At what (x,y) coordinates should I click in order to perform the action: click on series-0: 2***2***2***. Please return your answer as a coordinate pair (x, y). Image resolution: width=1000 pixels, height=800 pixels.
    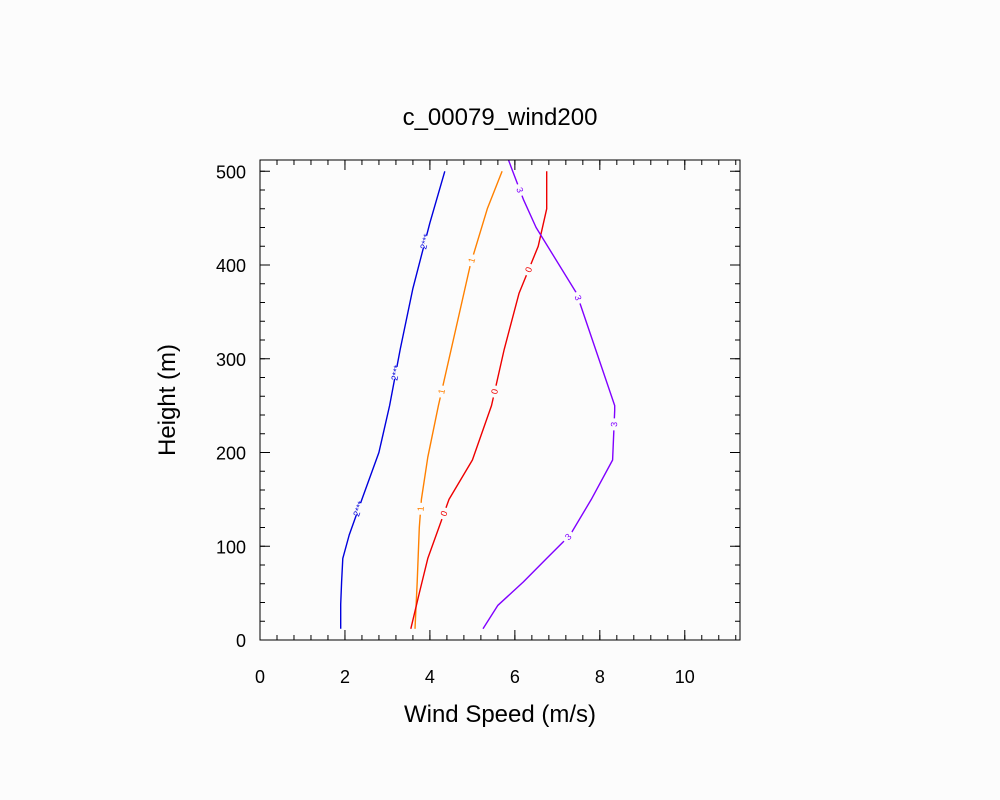
    Looking at the image, I should click on (393, 400).